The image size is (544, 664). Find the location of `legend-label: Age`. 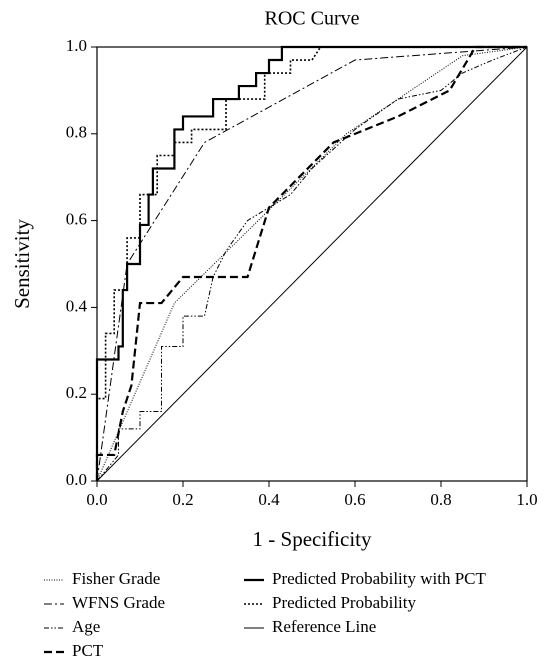

legend-label: Age is located at coordinates (86, 626).